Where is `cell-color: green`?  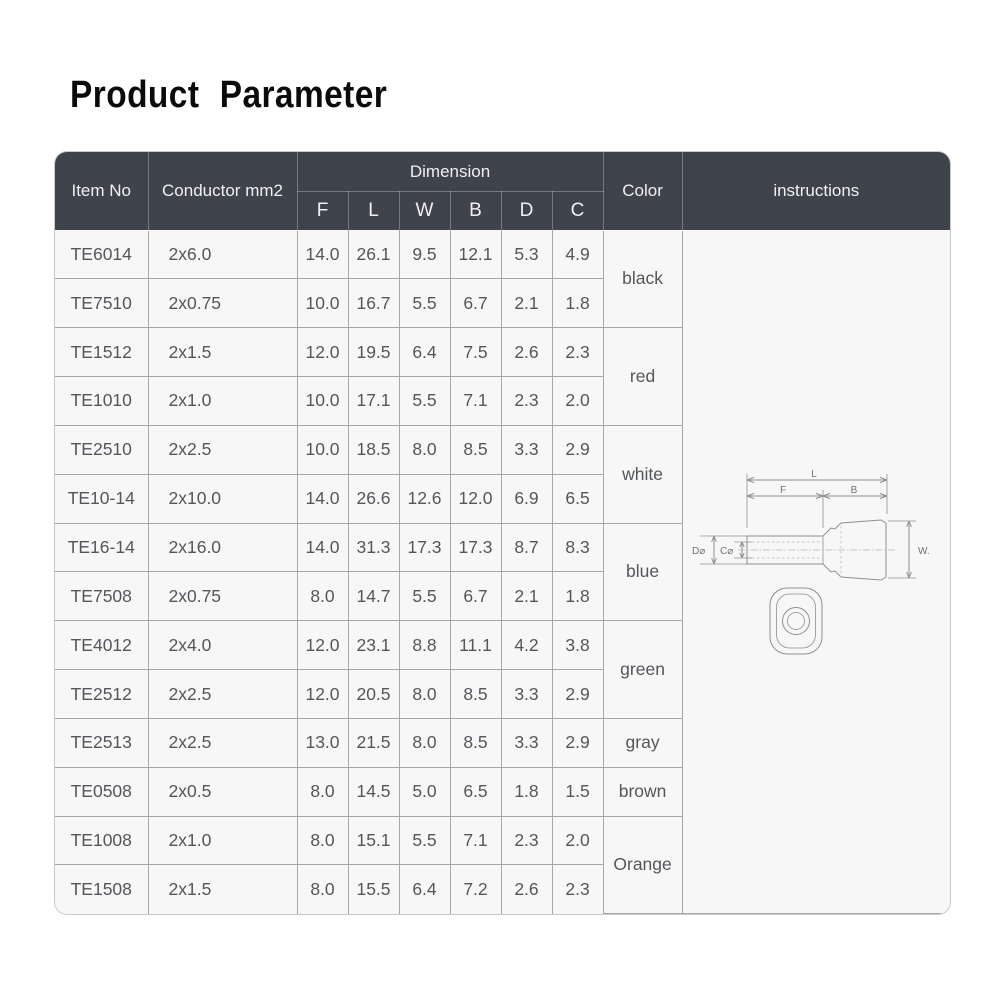 cell-color: green is located at coordinates (642, 669).